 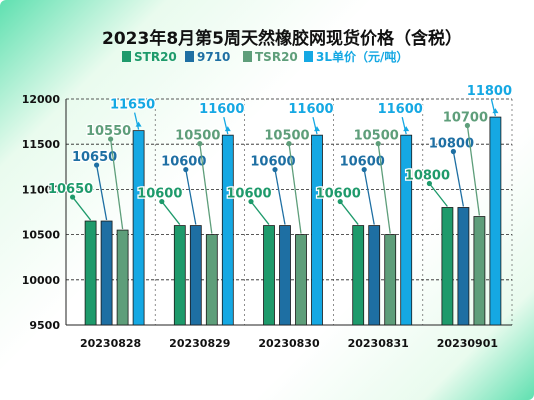 I want to click on y-tick-label: 10000, so click(x=41, y=280).